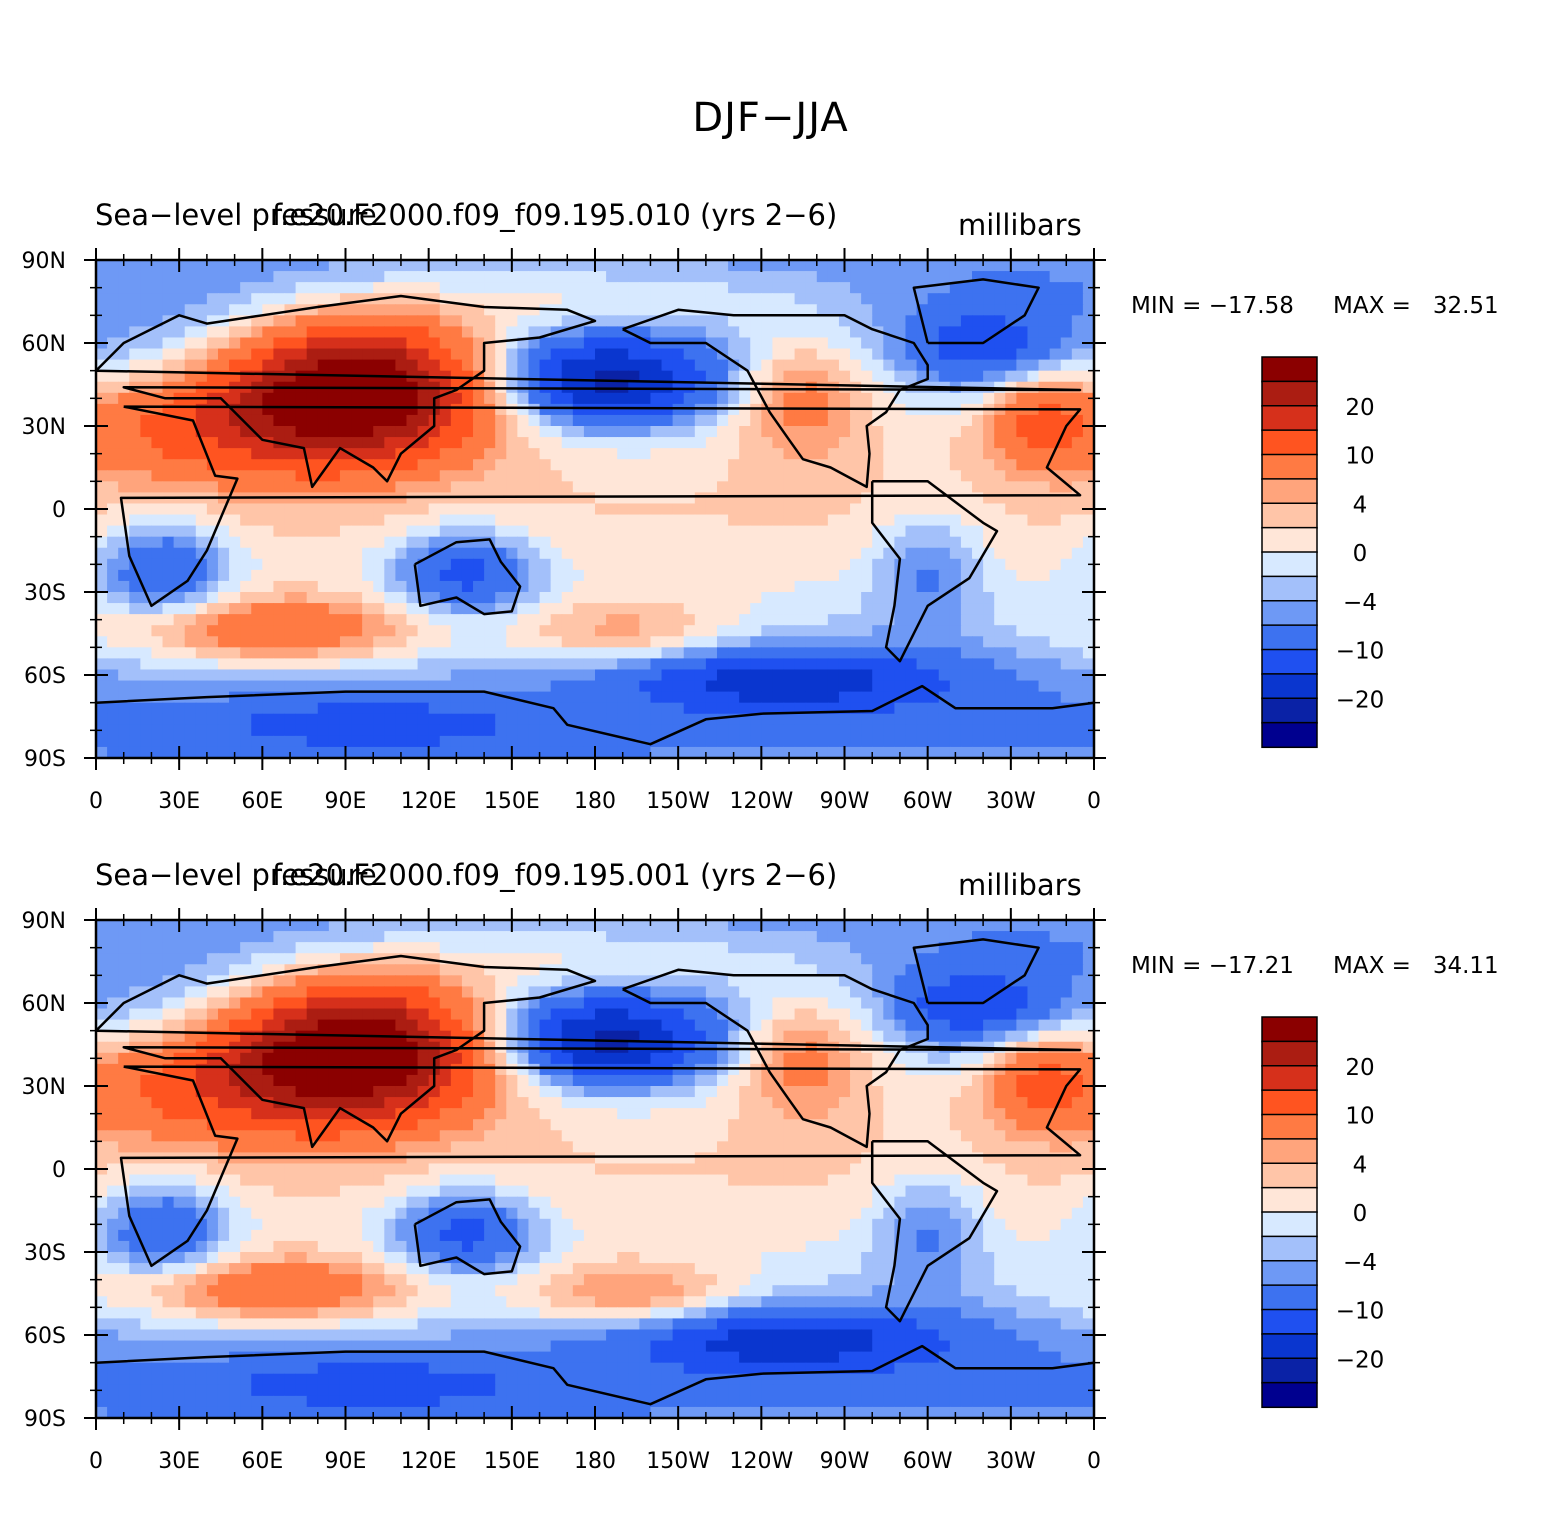  Describe the element at coordinates (59, 510) in the screenshot. I see `y-tick-label: 0` at that location.